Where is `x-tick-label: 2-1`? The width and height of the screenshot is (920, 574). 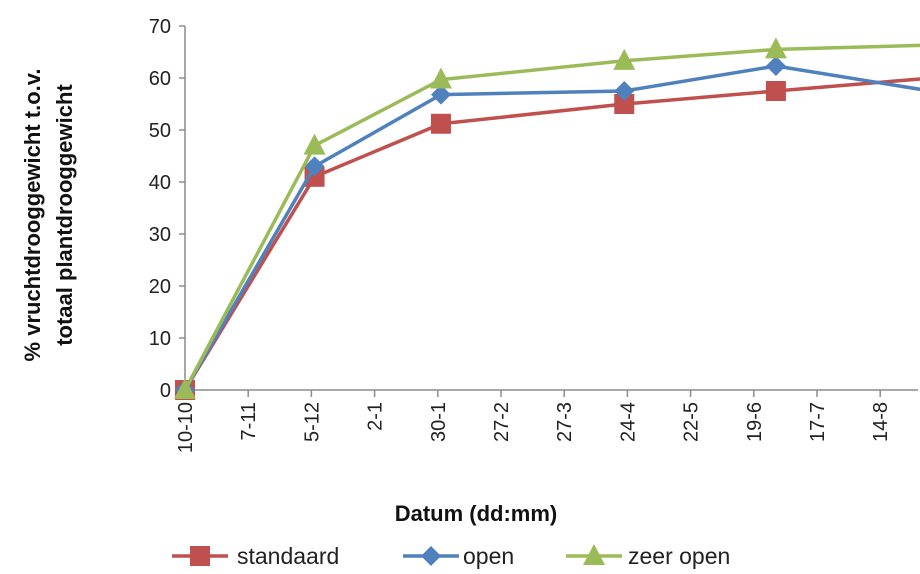
x-tick-label: 2-1 is located at coordinates (376, 416).